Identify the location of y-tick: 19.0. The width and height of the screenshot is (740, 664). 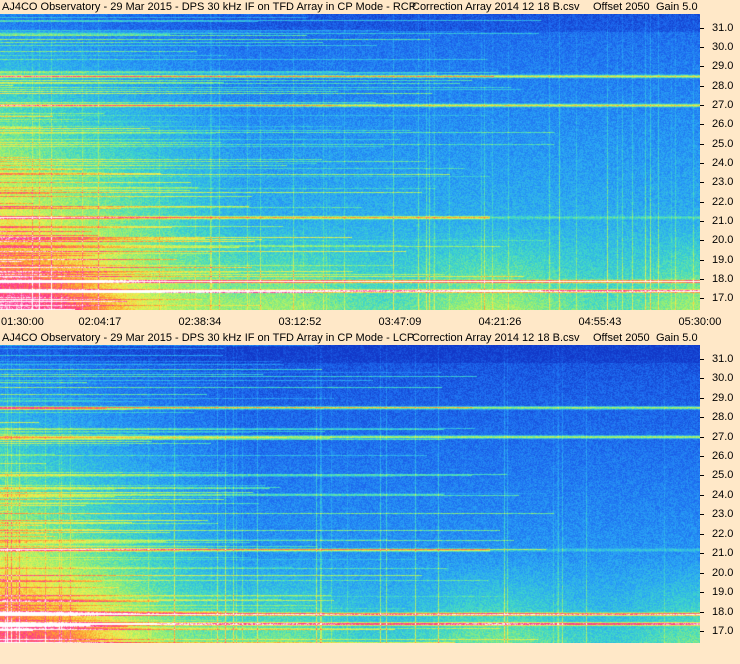
(720, 592).